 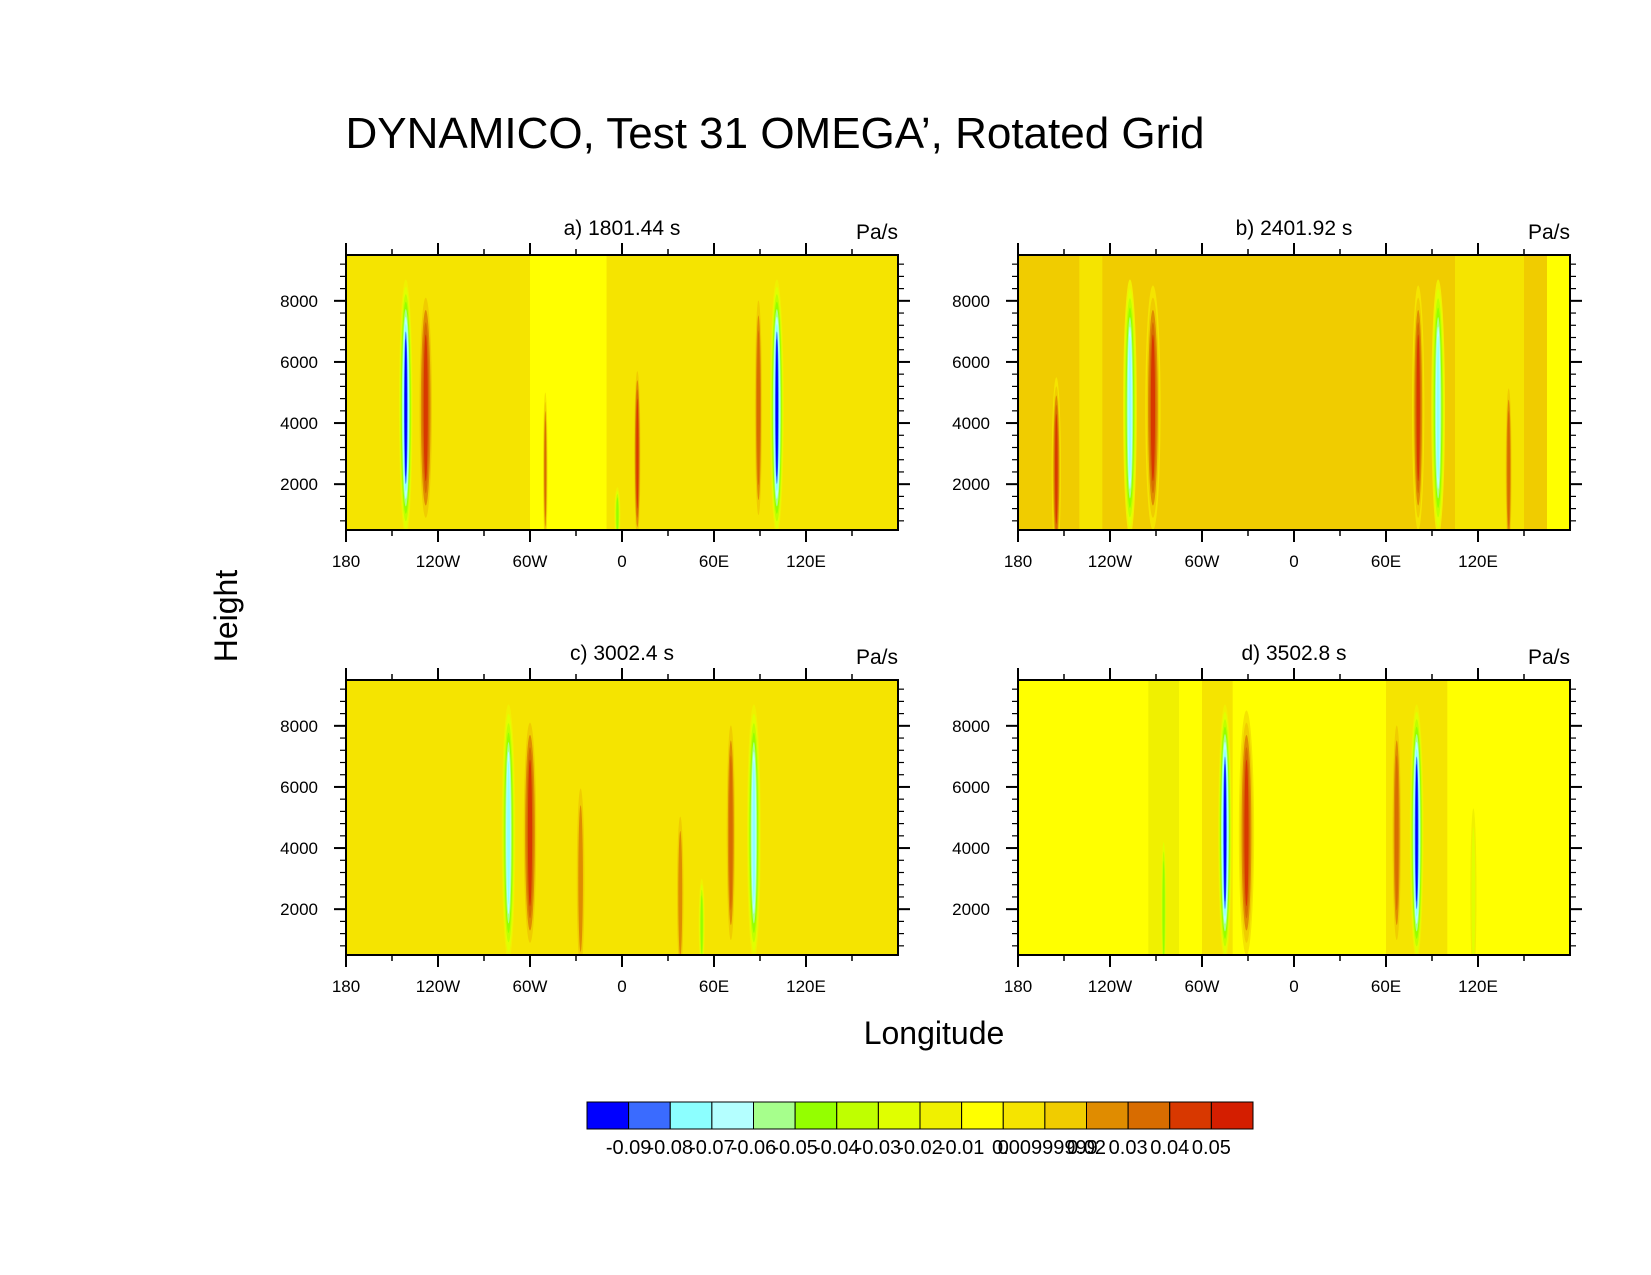 I want to click on y-axis-label: Height, so click(x=226, y=616).